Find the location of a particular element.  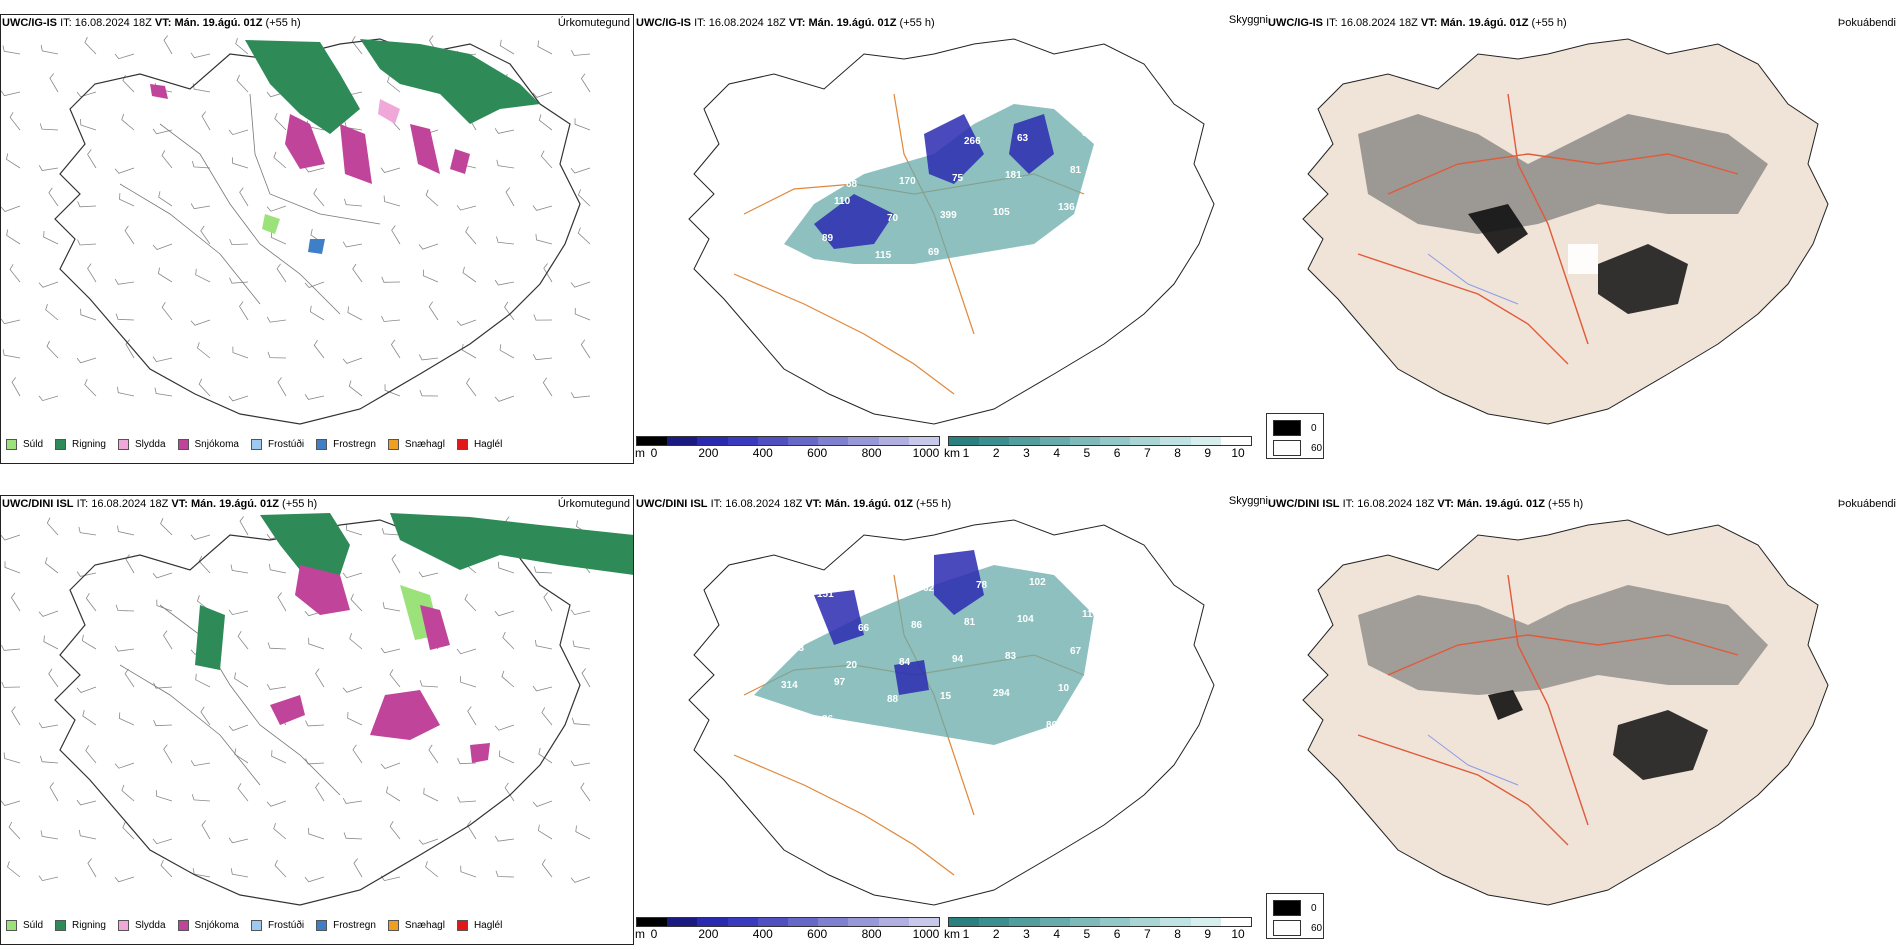

colorbar-tick-label: 600 is located at coordinates (817, 453).